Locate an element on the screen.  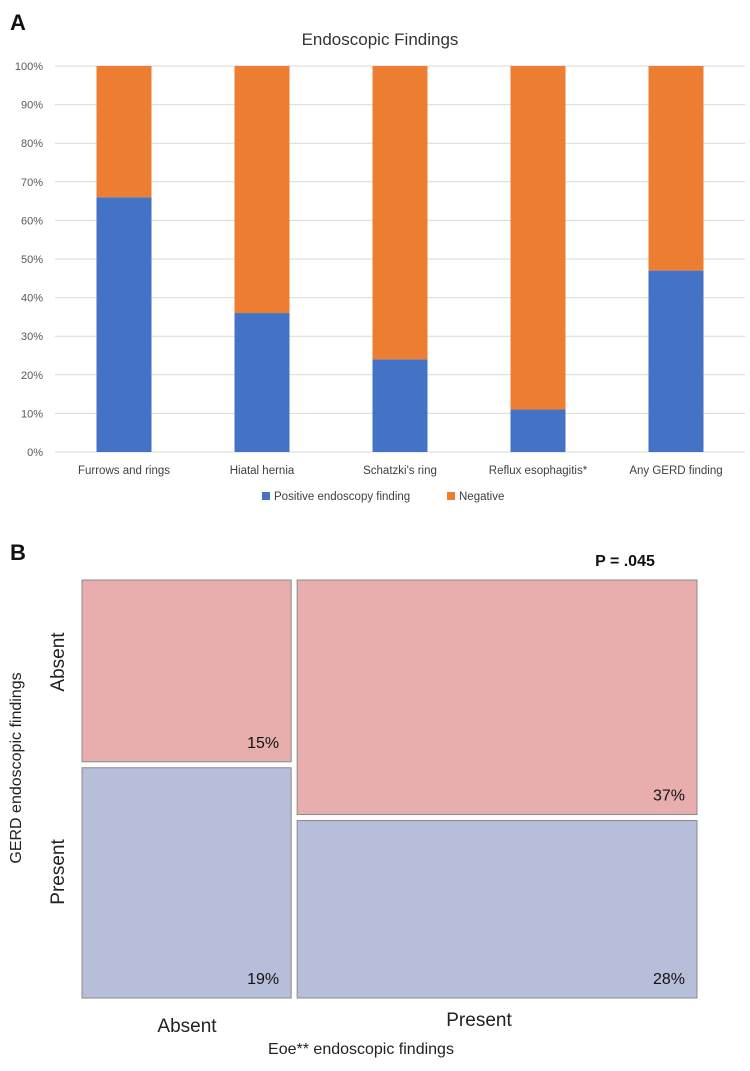
y-category-present: Present is located at coordinates (58, 872).